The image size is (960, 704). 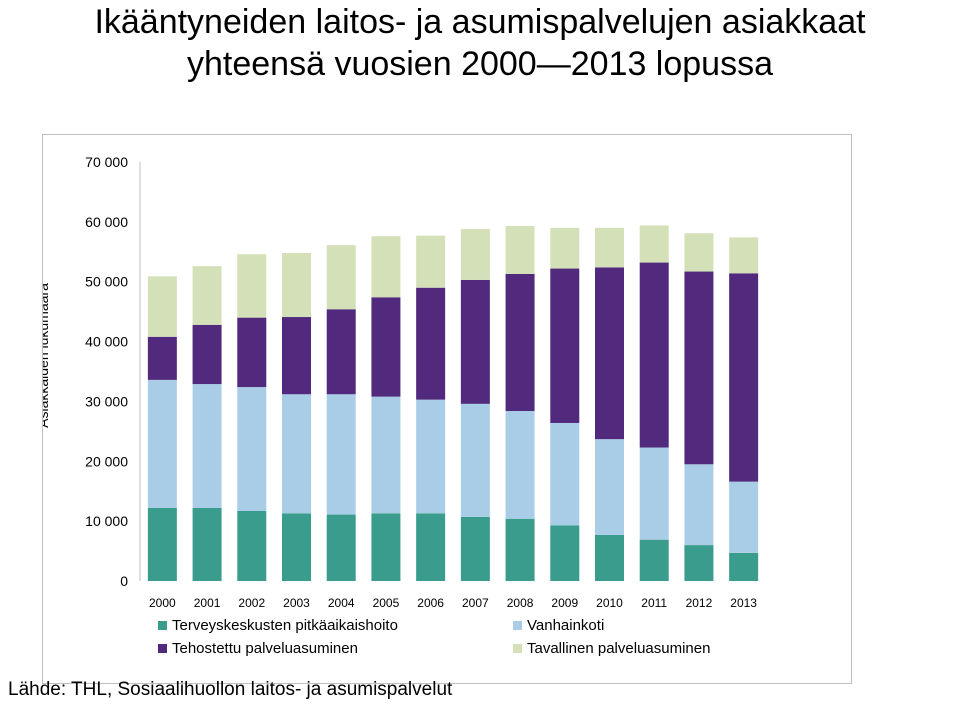 I want to click on legend-label: Tavallinen palveluasuminen, so click(x=618, y=648).